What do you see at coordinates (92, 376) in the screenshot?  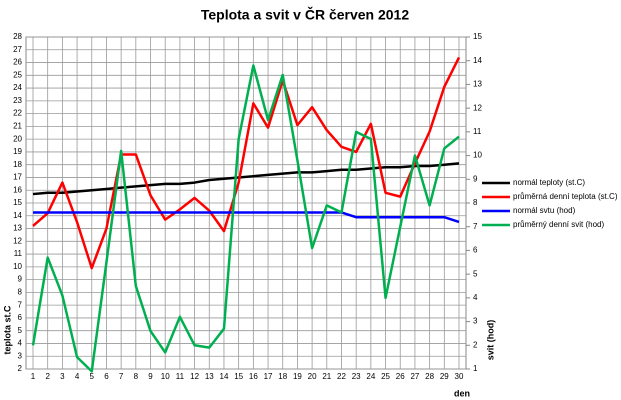 I see `x-tick-label: 5` at bounding box center [92, 376].